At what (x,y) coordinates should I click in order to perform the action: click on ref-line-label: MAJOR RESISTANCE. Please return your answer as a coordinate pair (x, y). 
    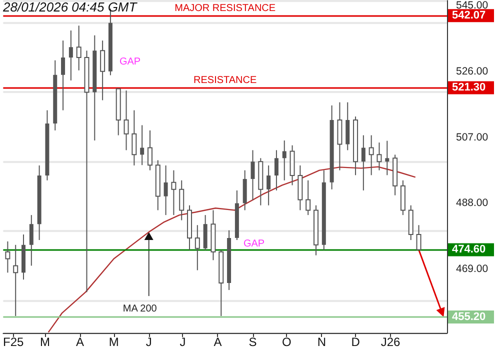
    Looking at the image, I should click on (225, 8).